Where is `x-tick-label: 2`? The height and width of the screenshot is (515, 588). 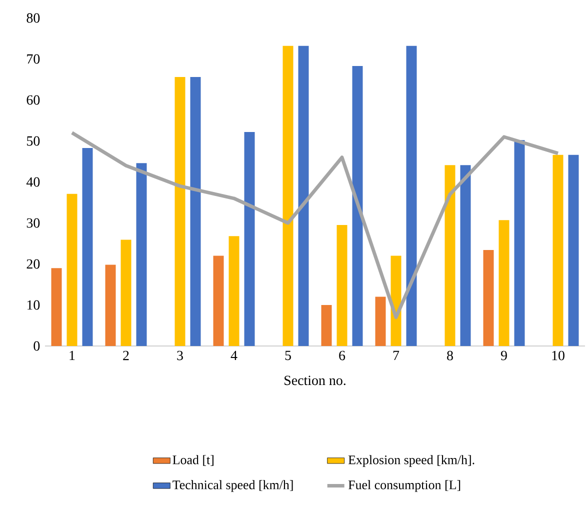
x-tick-label: 2 is located at coordinates (126, 355).